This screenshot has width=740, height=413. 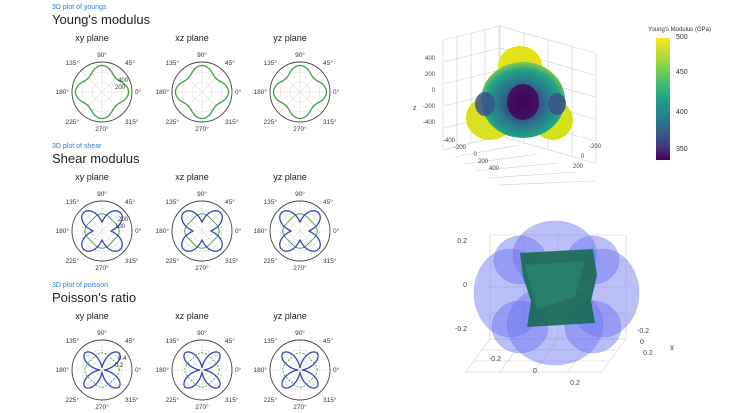 I want to click on inner-surface-facet, so click(x=555, y=285).